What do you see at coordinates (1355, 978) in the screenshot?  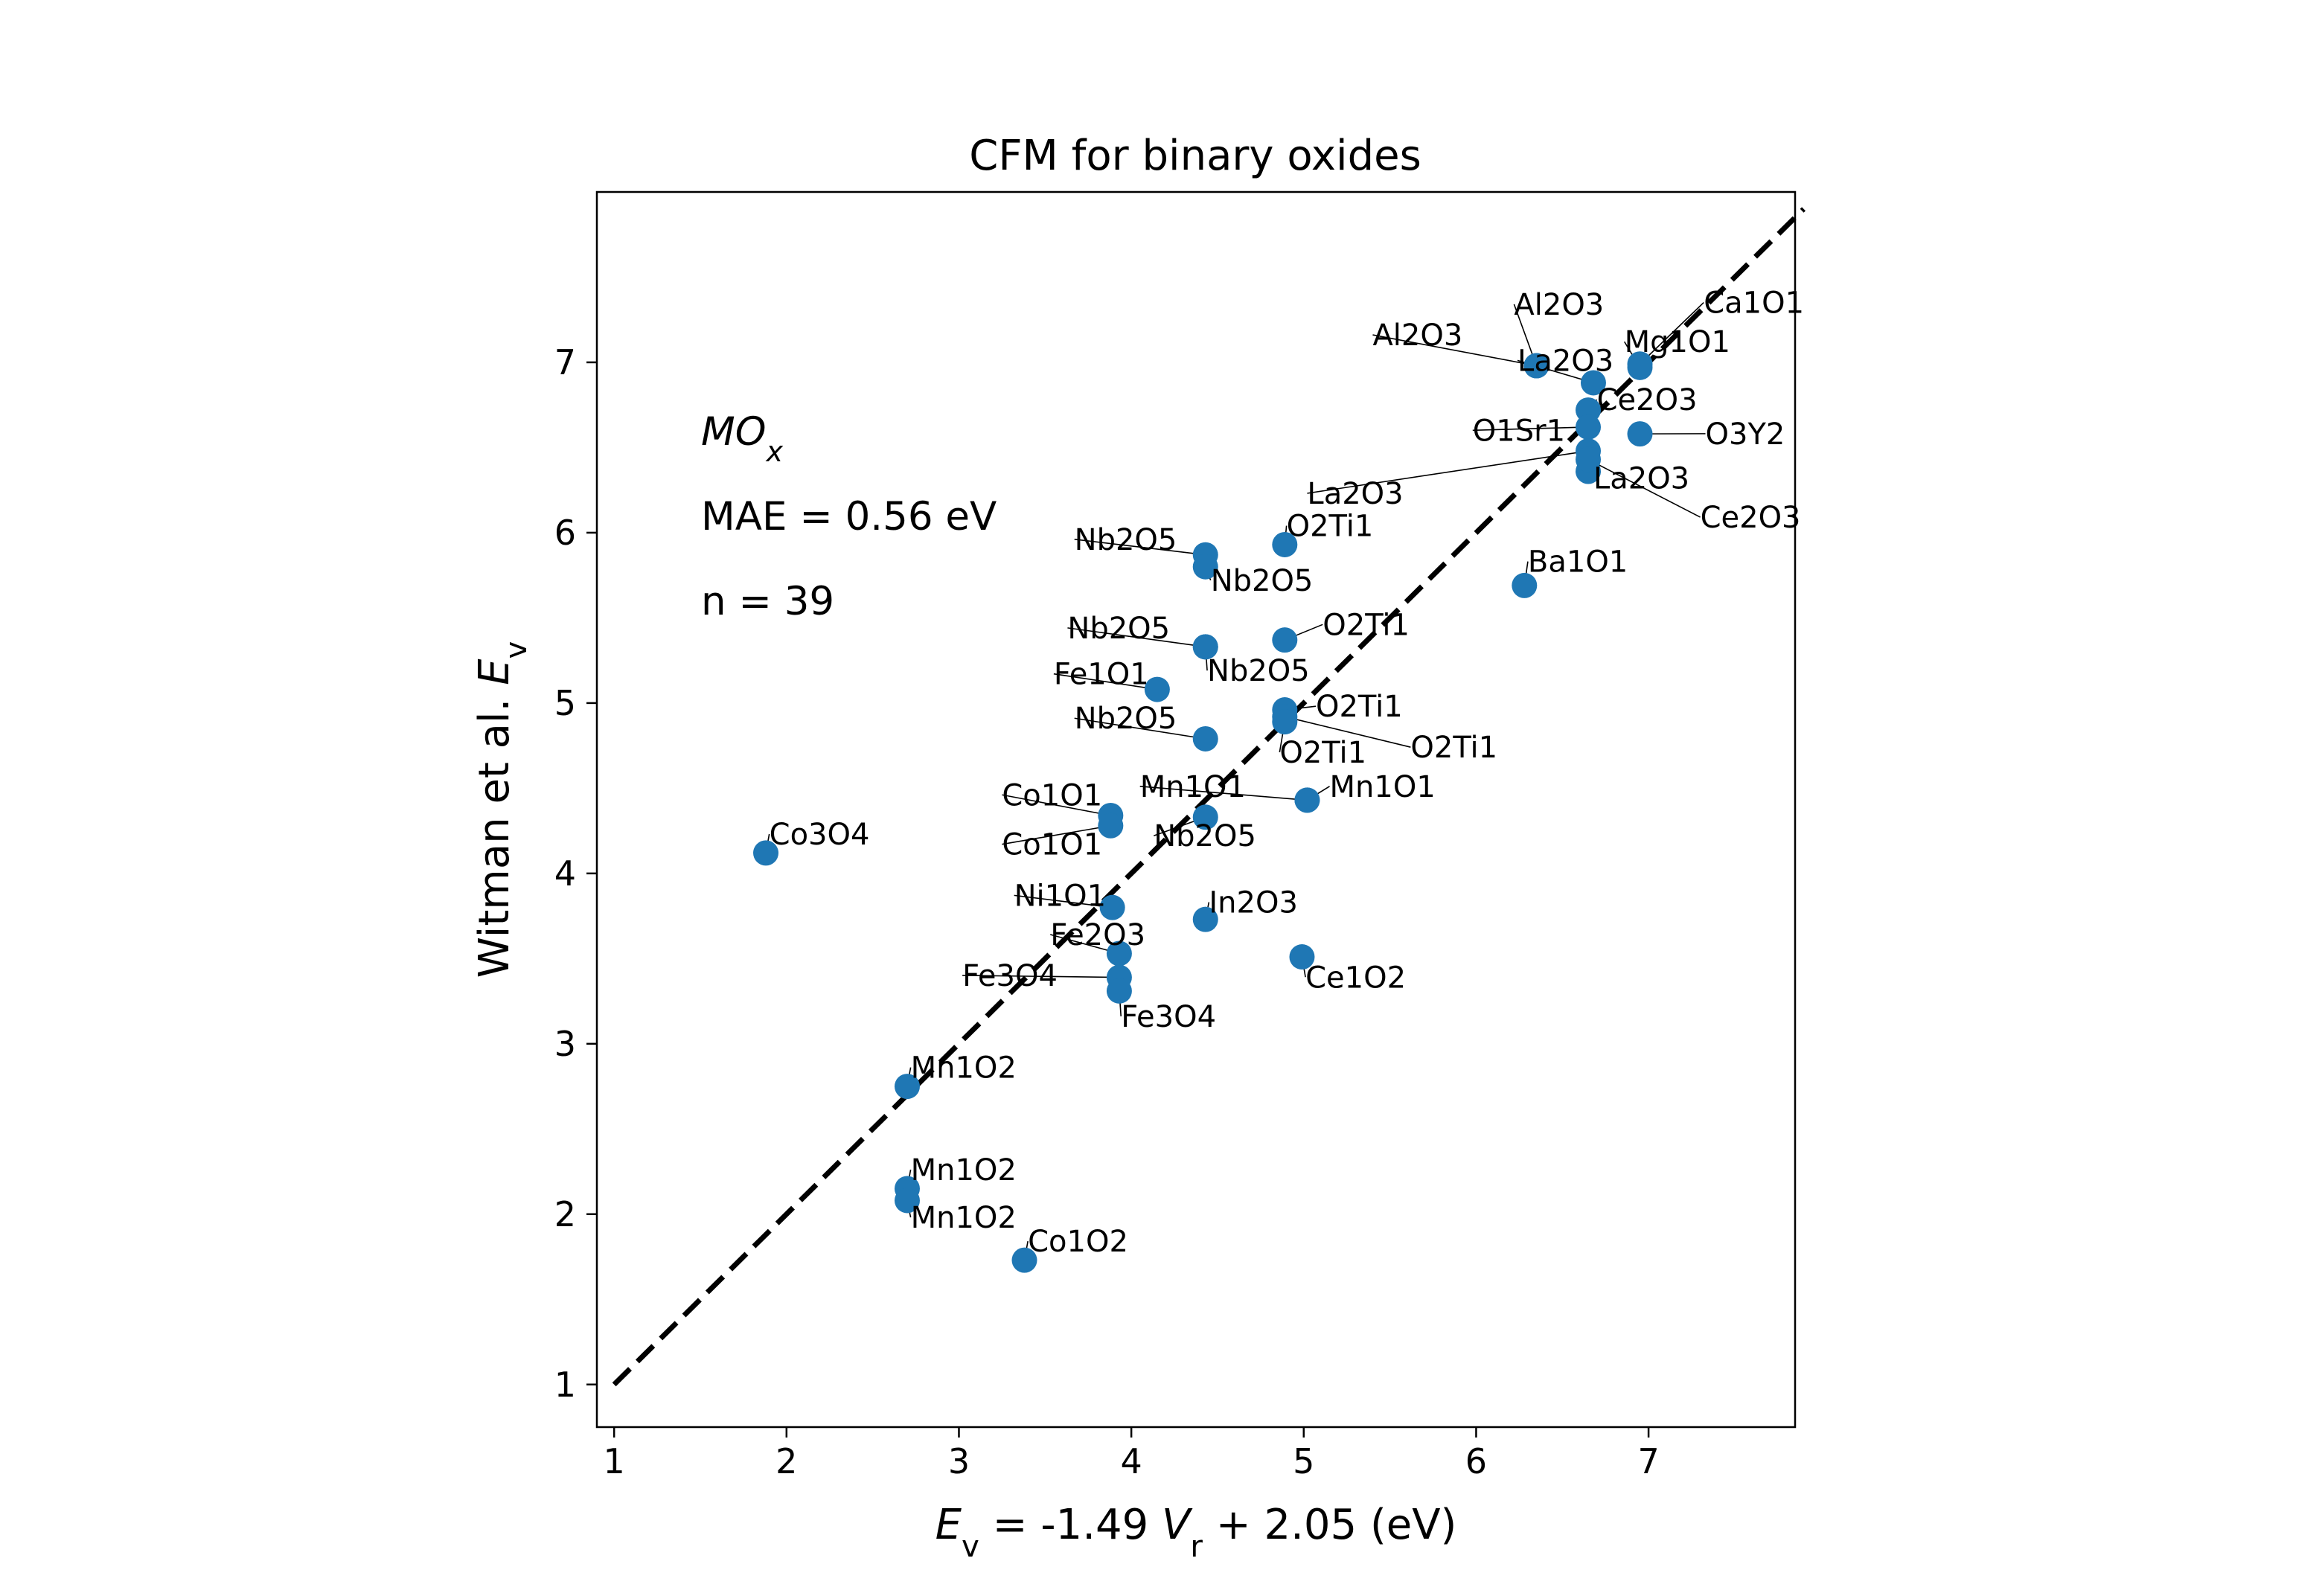 I see `point-label: Ce1O2` at bounding box center [1355, 978].